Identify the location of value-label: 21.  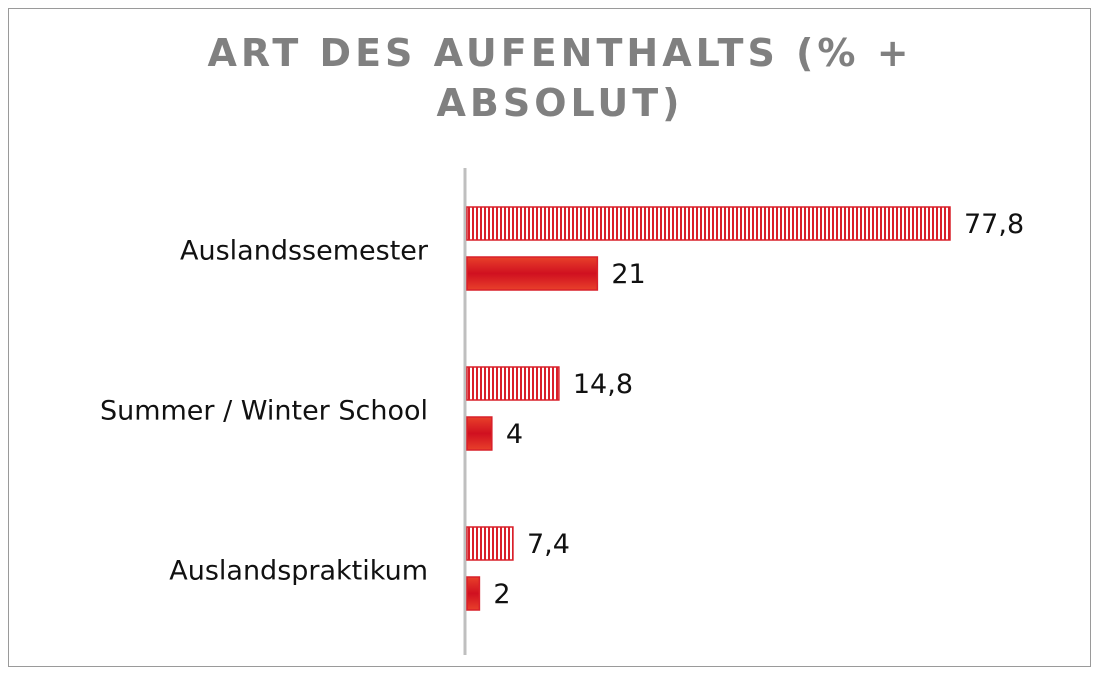
(628, 274).